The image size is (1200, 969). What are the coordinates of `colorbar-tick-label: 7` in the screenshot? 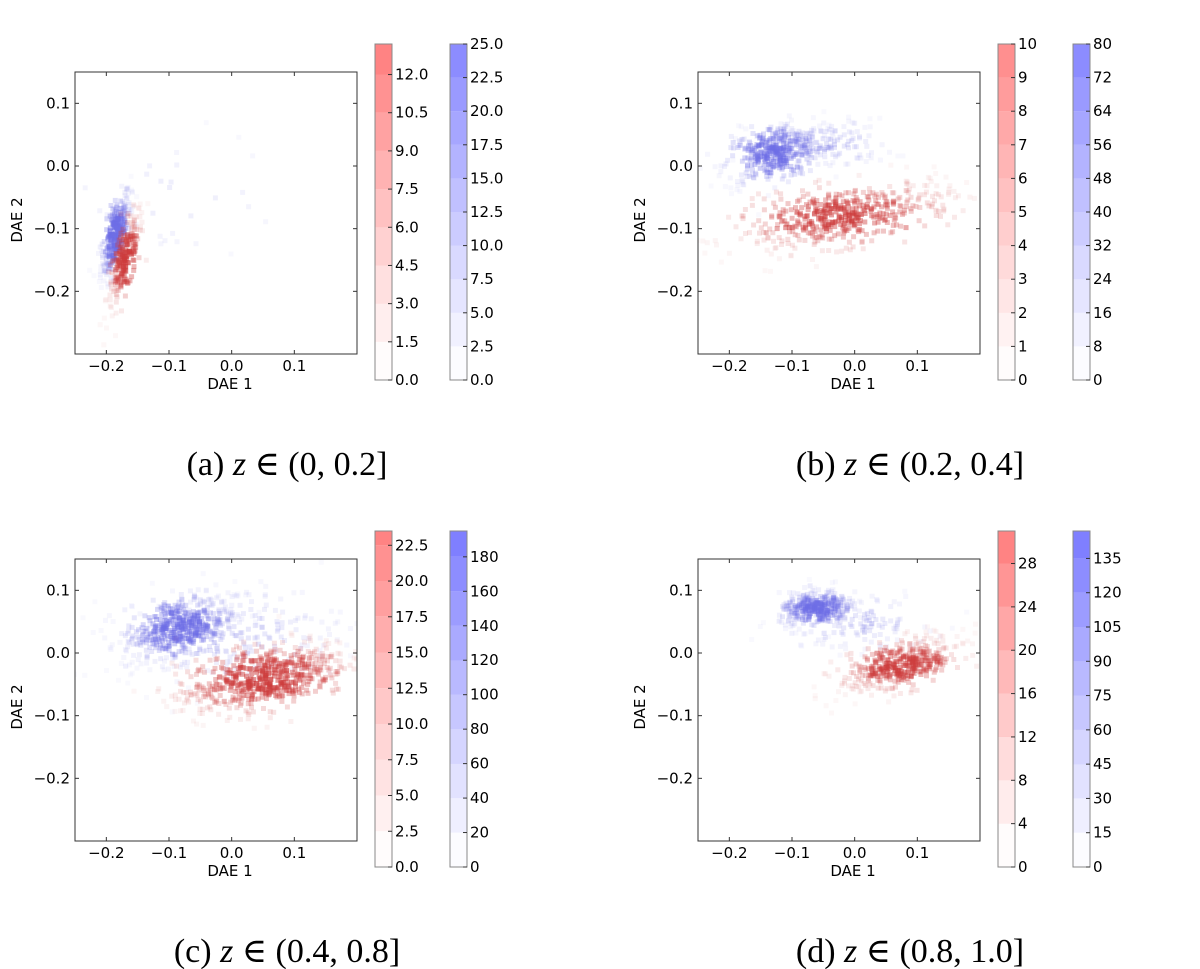 It's located at (1023, 145).